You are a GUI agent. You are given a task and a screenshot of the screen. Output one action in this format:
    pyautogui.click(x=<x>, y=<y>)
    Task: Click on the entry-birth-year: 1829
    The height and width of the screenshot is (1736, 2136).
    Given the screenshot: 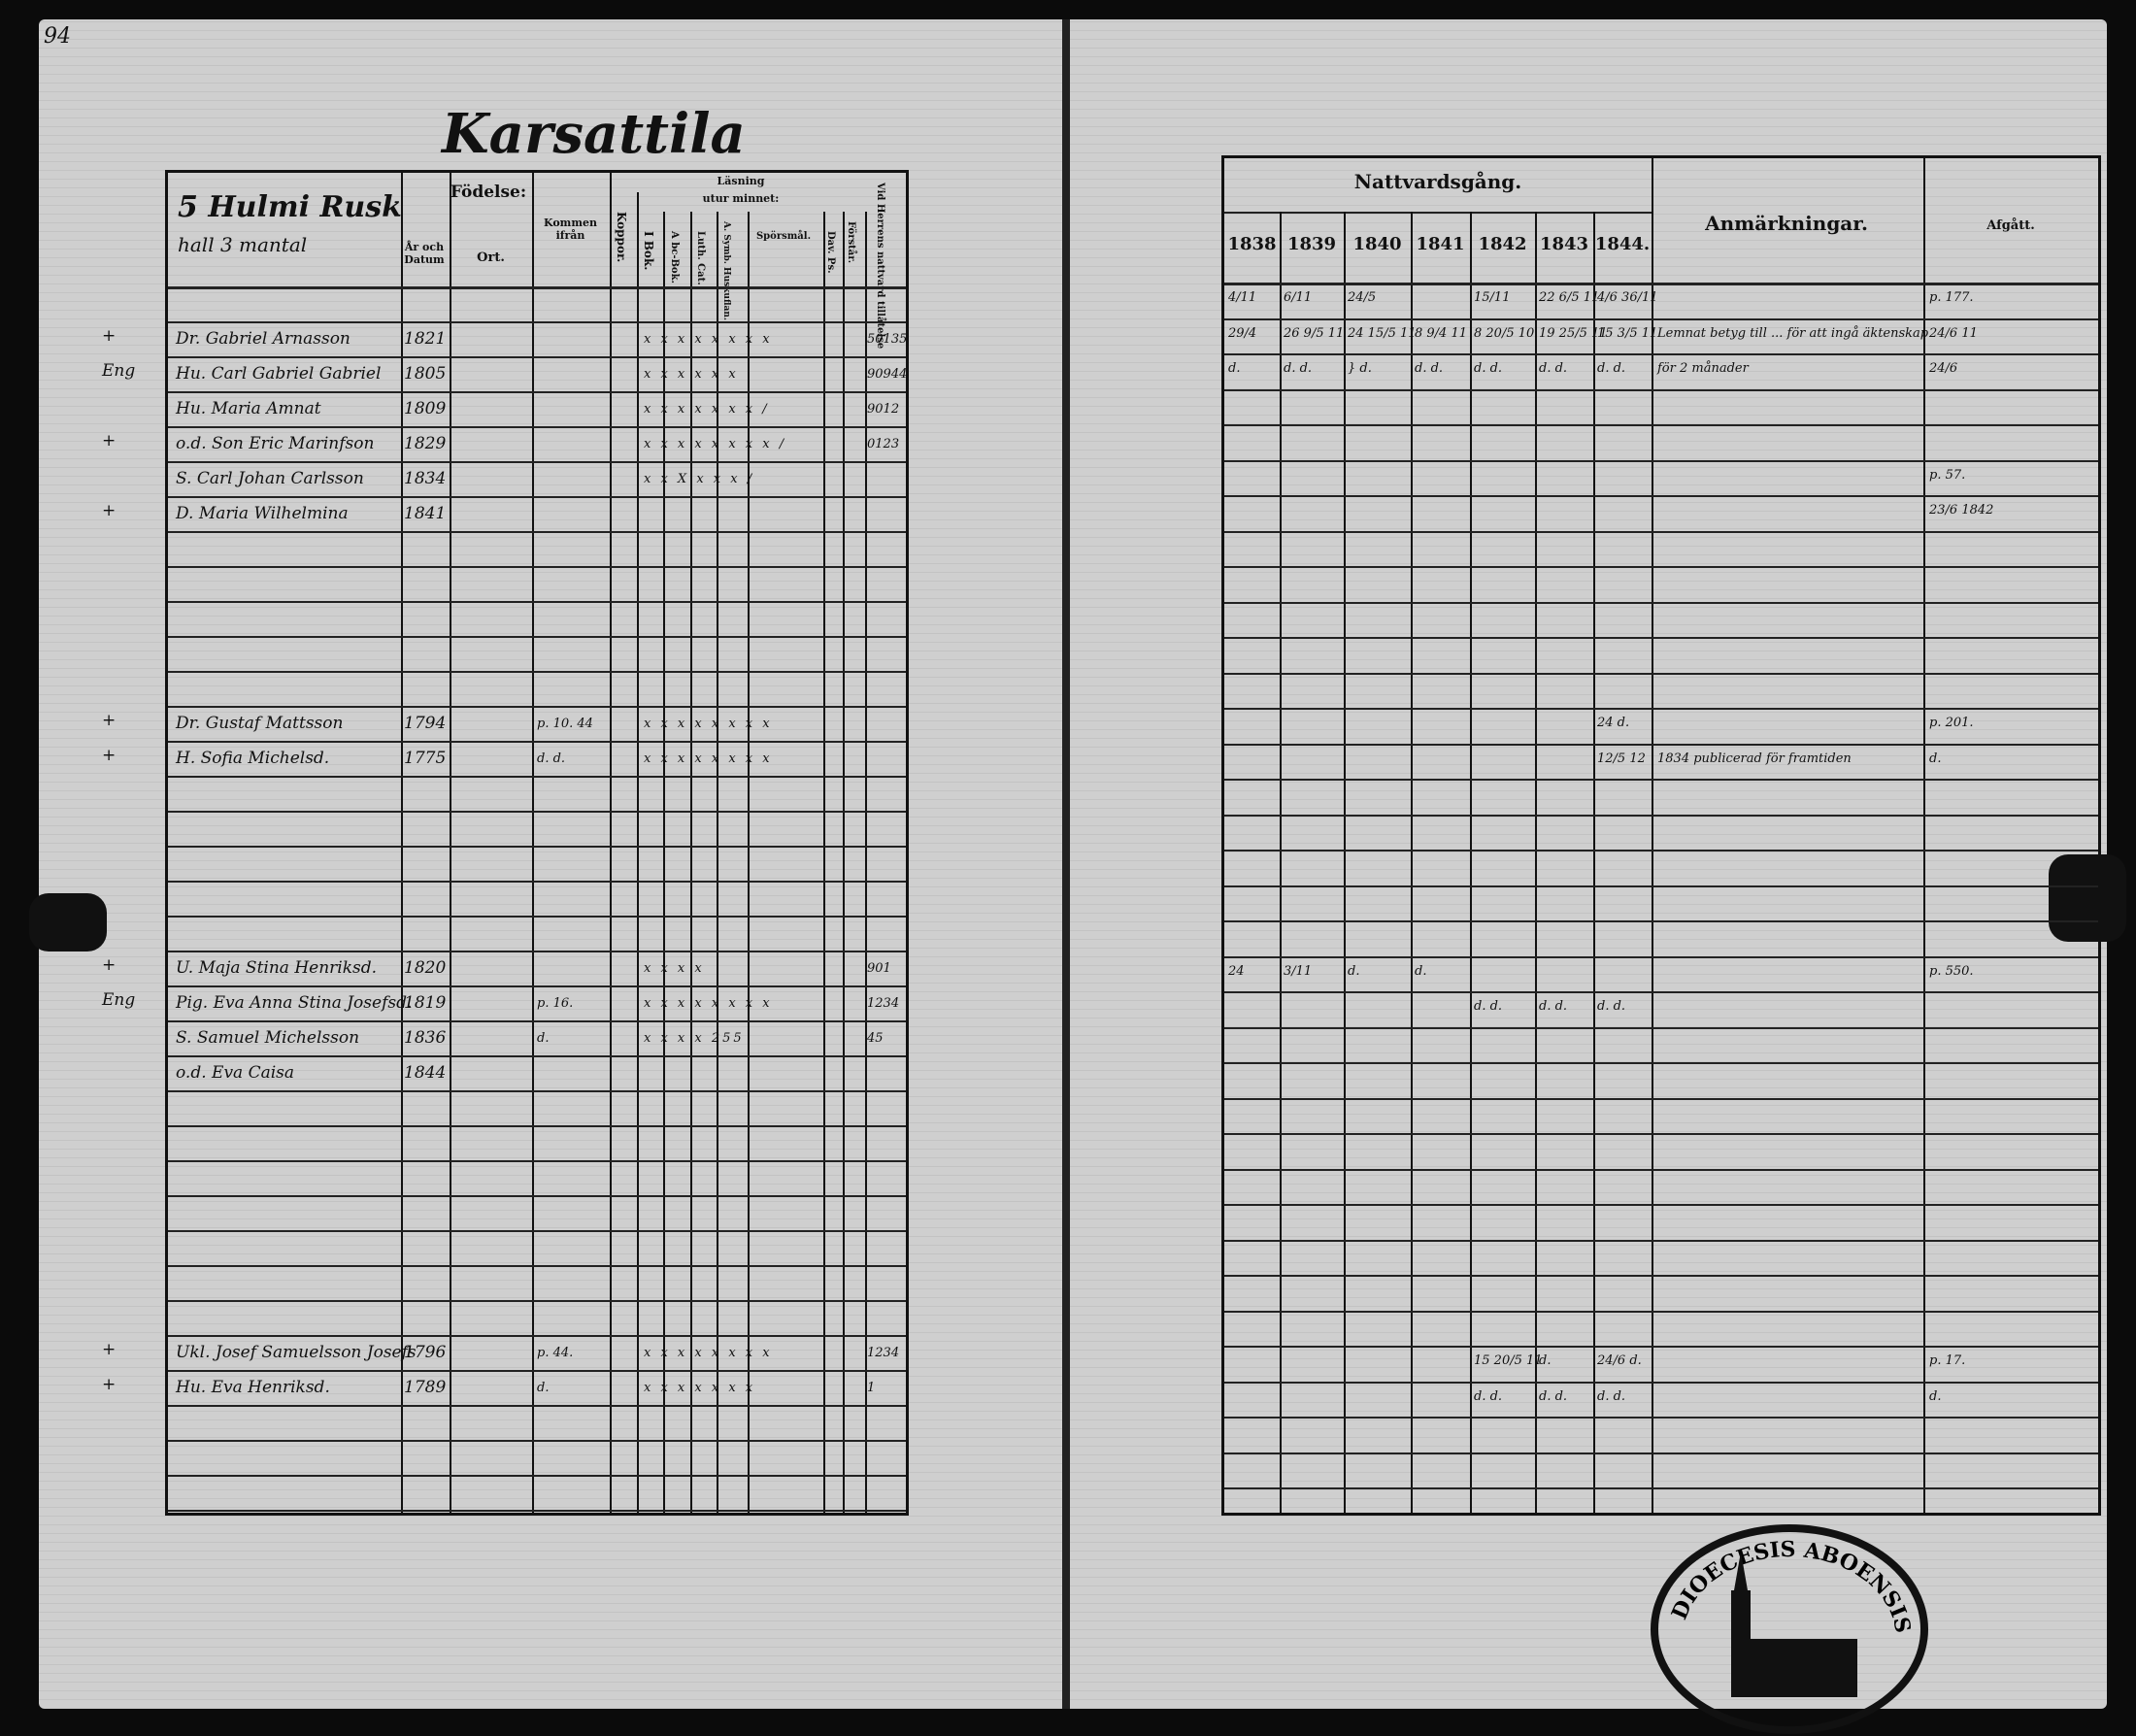 What is the action you would take?
    pyautogui.click(x=426, y=444)
    